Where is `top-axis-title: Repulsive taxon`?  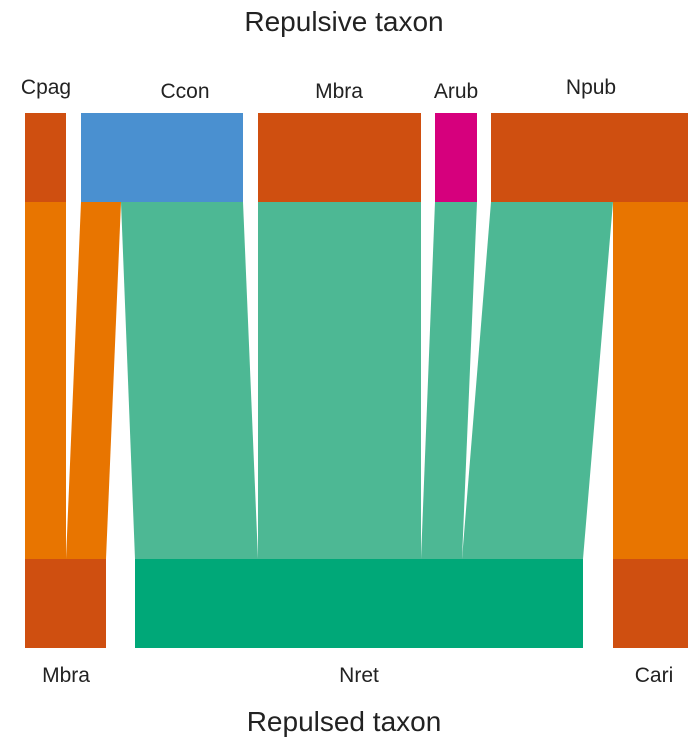 top-axis-title: Repulsive taxon is located at coordinates (344, 21).